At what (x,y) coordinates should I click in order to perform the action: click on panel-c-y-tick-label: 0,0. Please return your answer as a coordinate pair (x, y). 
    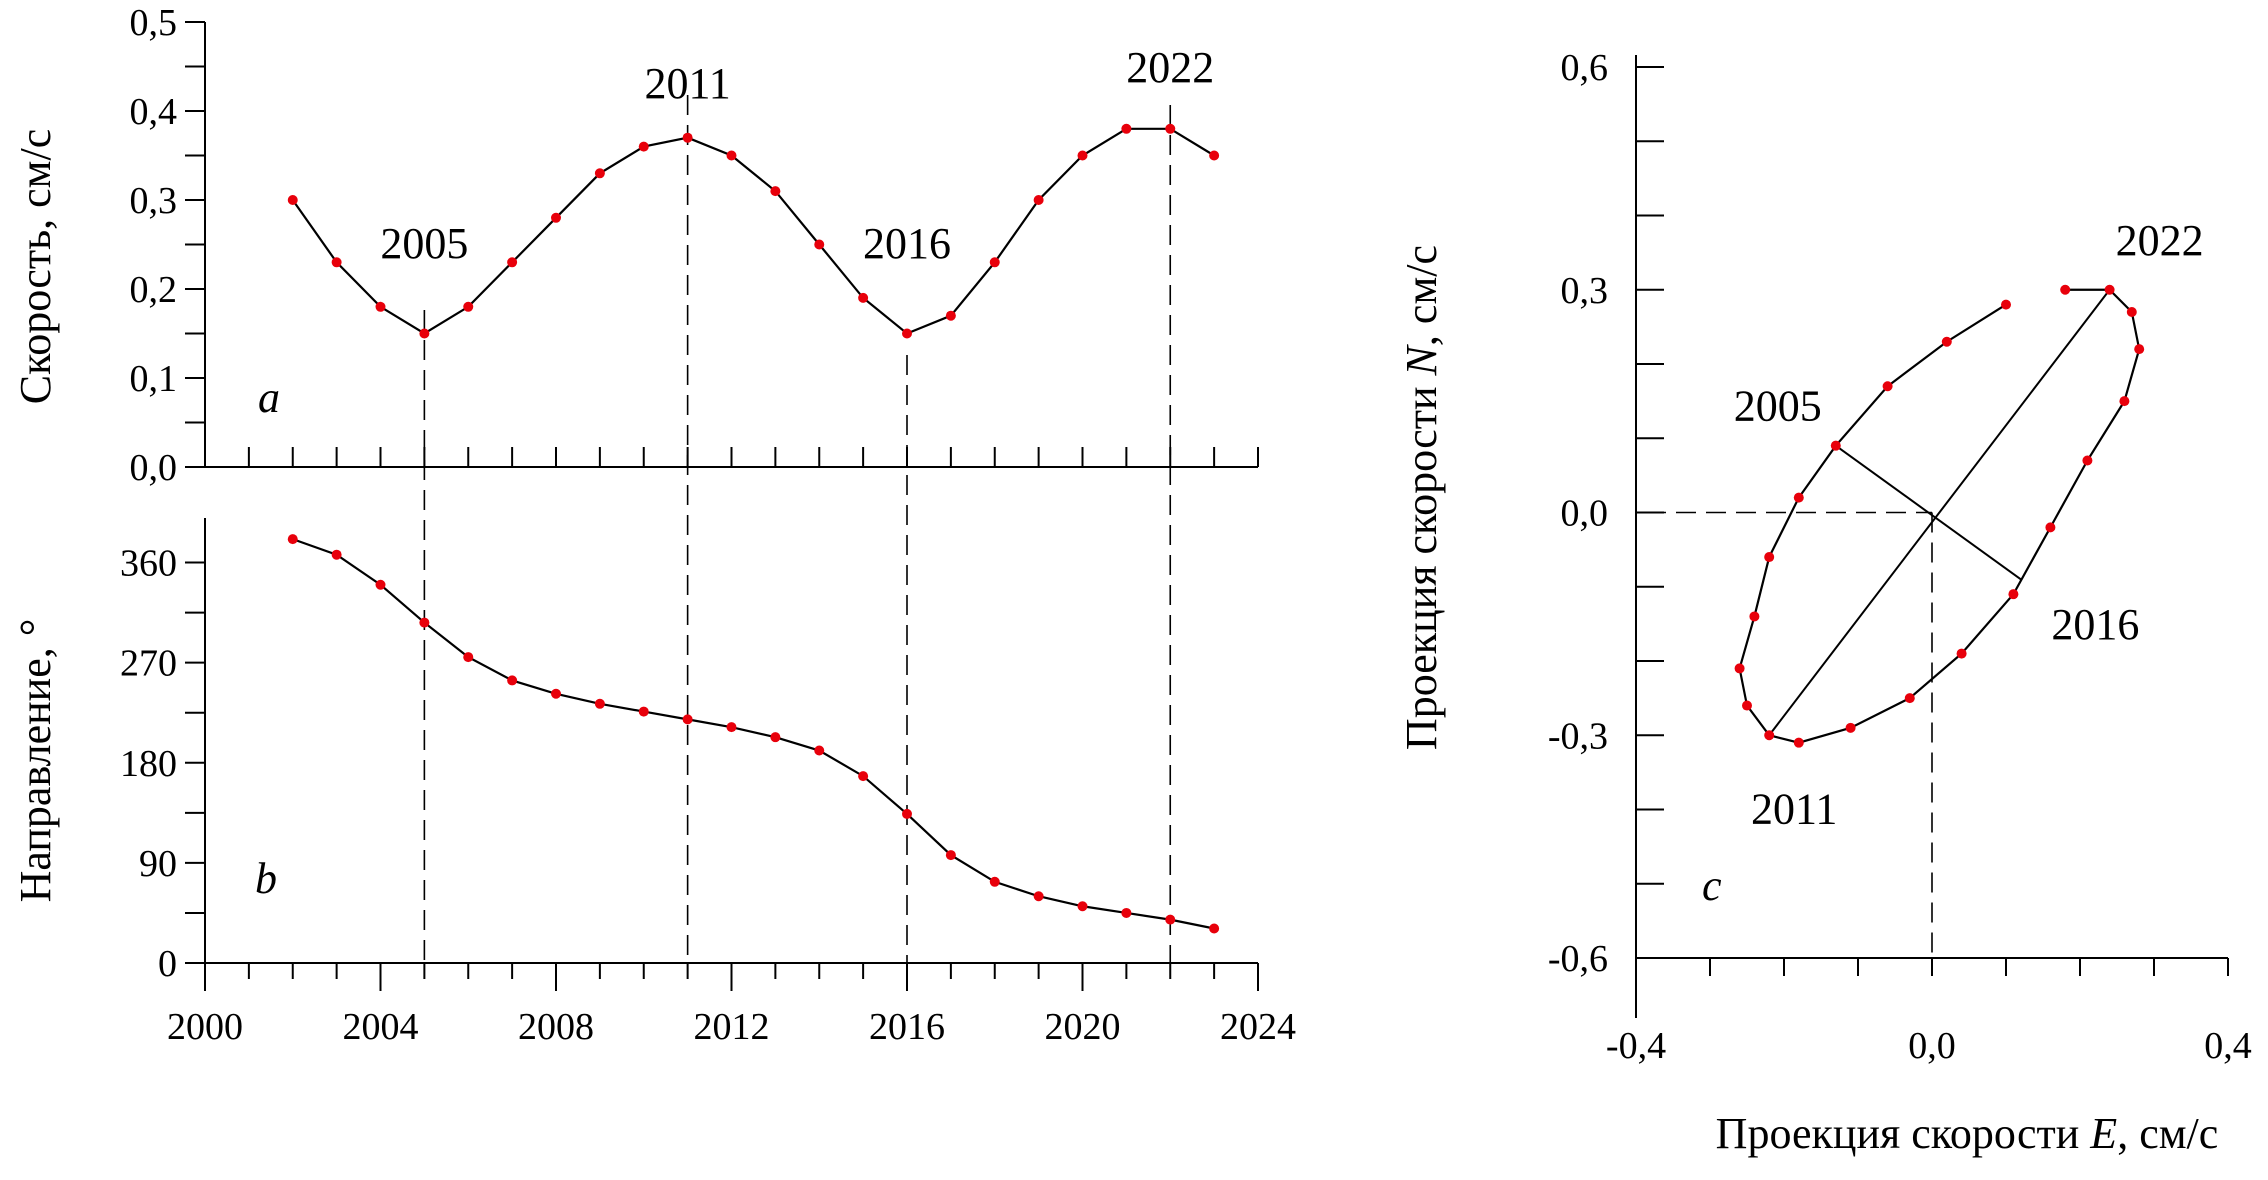
    Looking at the image, I should click on (1585, 514).